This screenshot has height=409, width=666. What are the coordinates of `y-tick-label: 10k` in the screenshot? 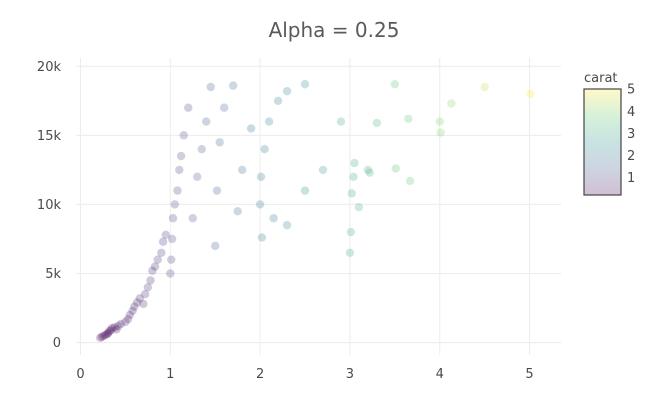 It's located at (49, 205).